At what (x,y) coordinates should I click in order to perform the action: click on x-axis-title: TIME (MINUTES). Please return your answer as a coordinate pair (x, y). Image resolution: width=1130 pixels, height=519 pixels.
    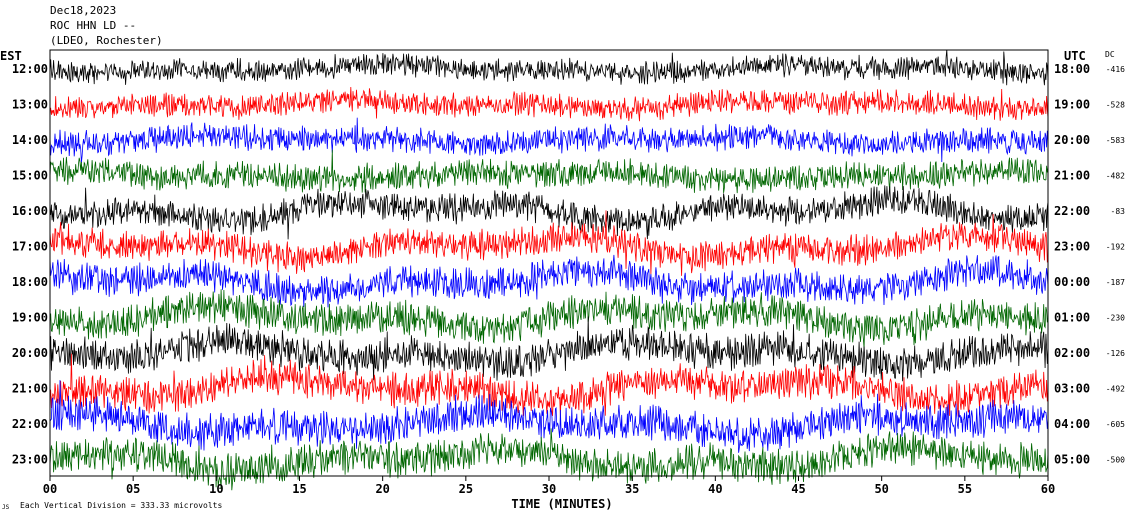
    Looking at the image, I should click on (561, 504).